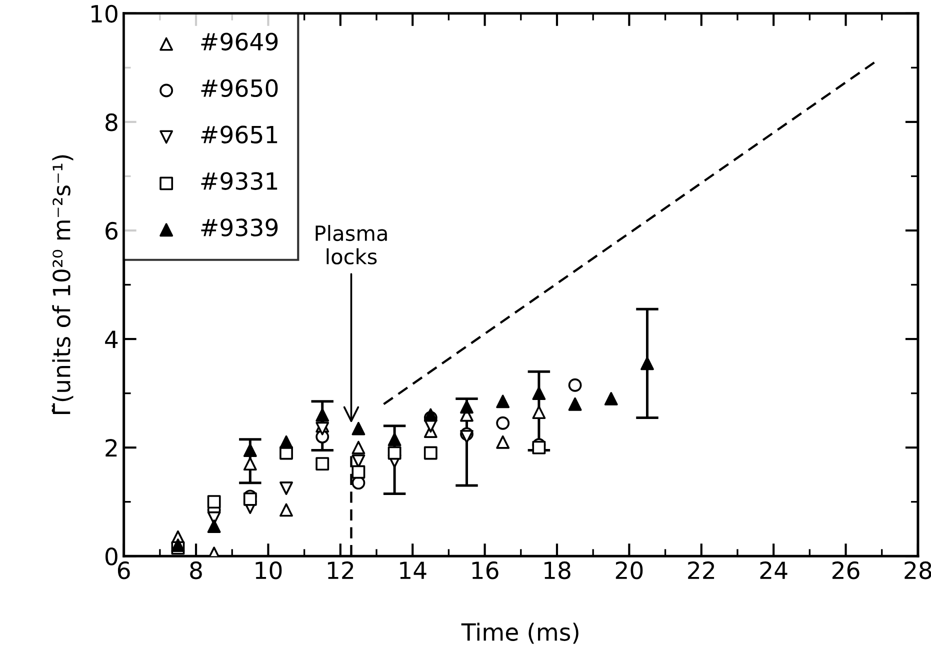 Image resolution: width=931 pixels, height=670 pixels. Describe the element at coordinates (557, 570) in the screenshot. I see `x-tick-label: 18` at that location.